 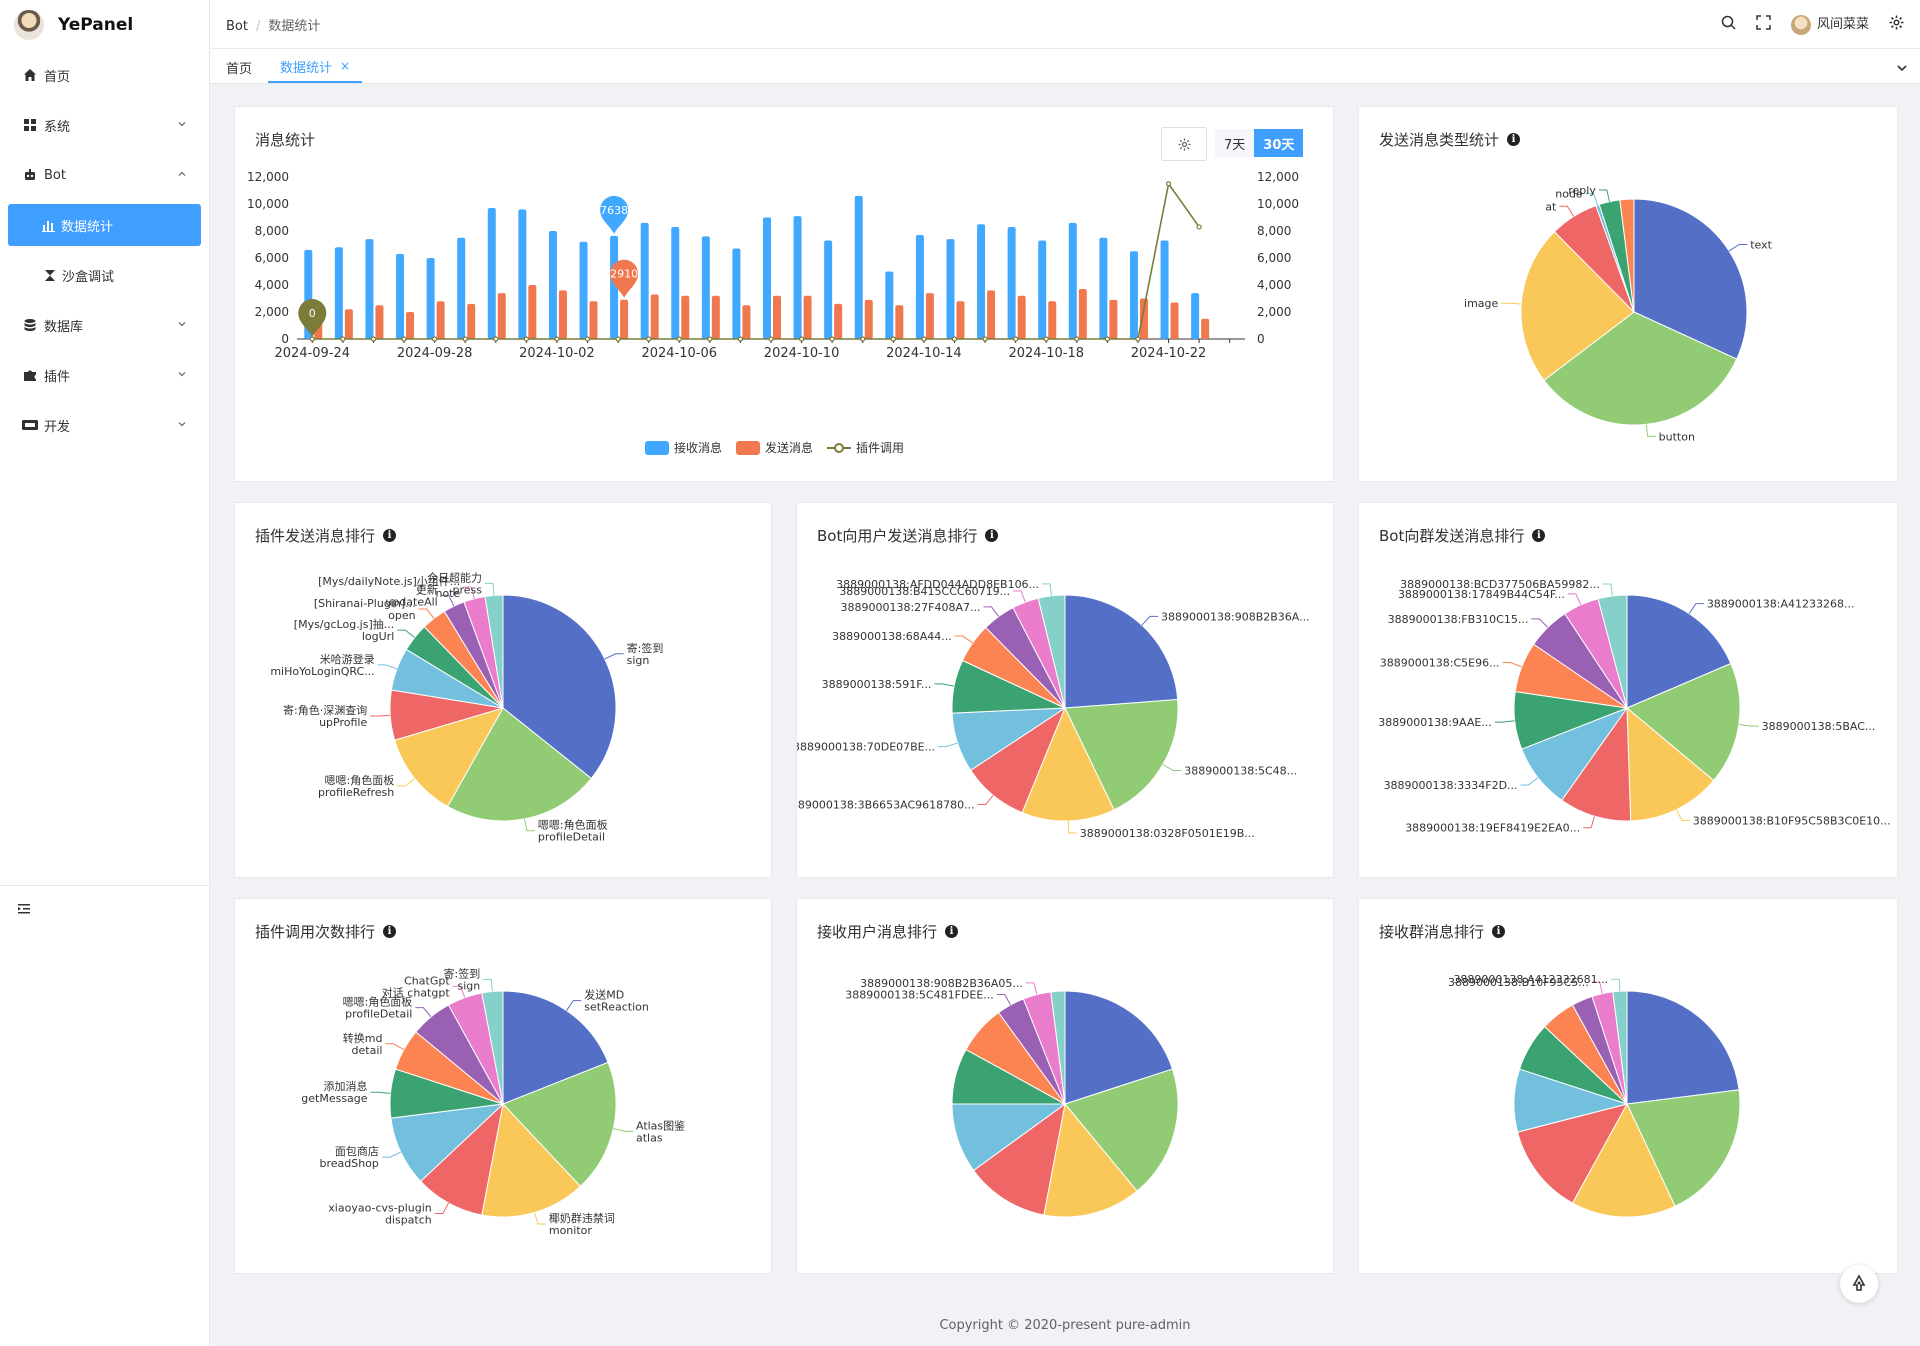 What do you see at coordinates (29, 25) in the screenshot?
I see `logo-image` at bounding box center [29, 25].